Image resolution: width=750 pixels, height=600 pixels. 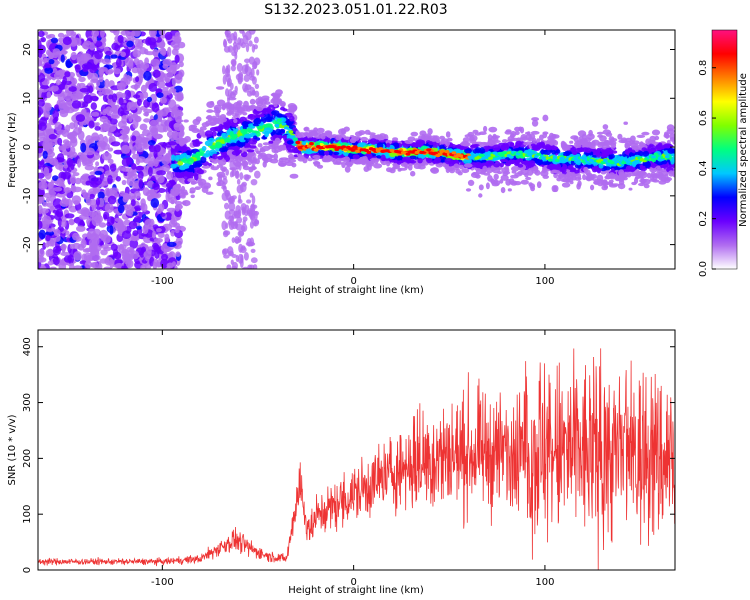 I want to click on heatmap-ytick-label: 20, so click(x=27, y=49).